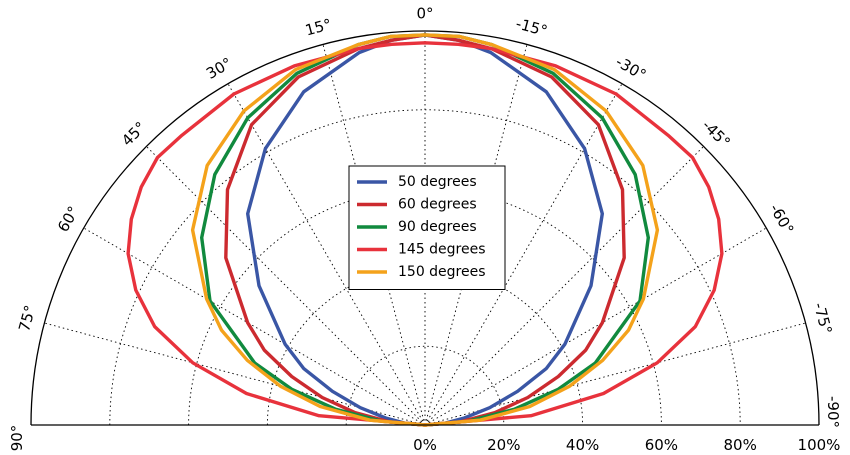 Image resolution: width=850 pixels, height=455 pixels. I want to click on angle-tick-label: -90°, so click(833, 412).